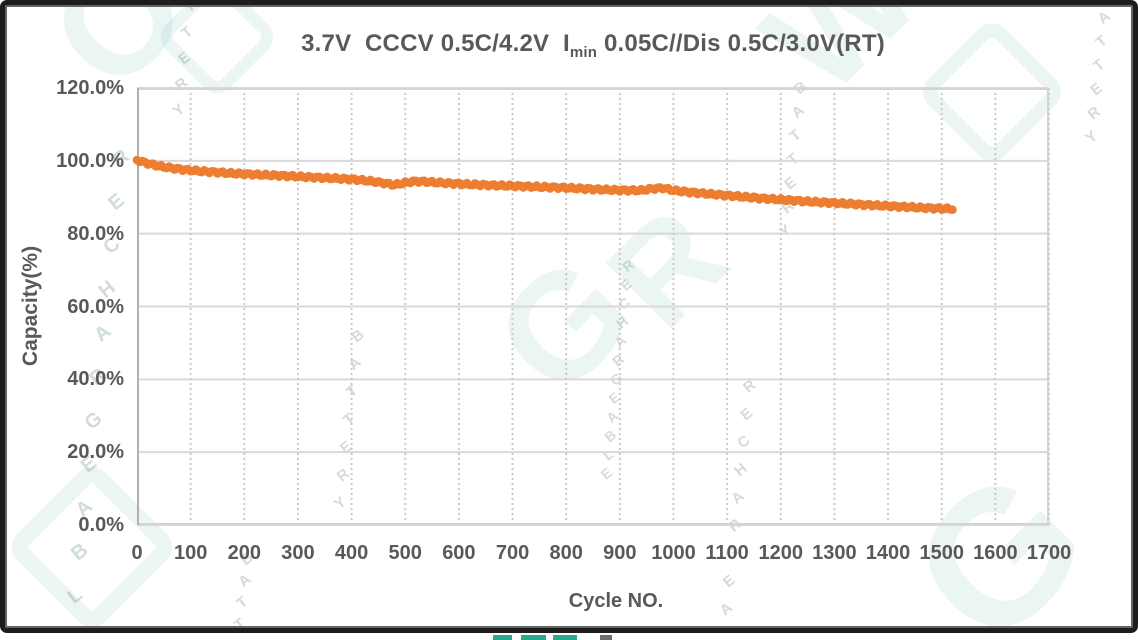 This screenshot has width=1138, height=640. I want to click on x-tick-label: 300, so click(298, 553).